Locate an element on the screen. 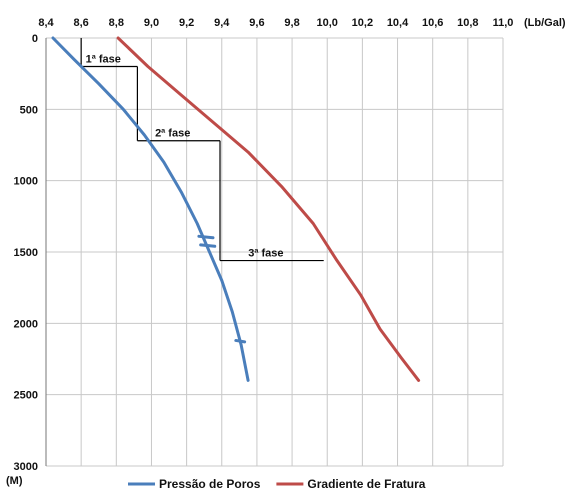  y-tick-label: 1500 is located at coordinates (26, 253).